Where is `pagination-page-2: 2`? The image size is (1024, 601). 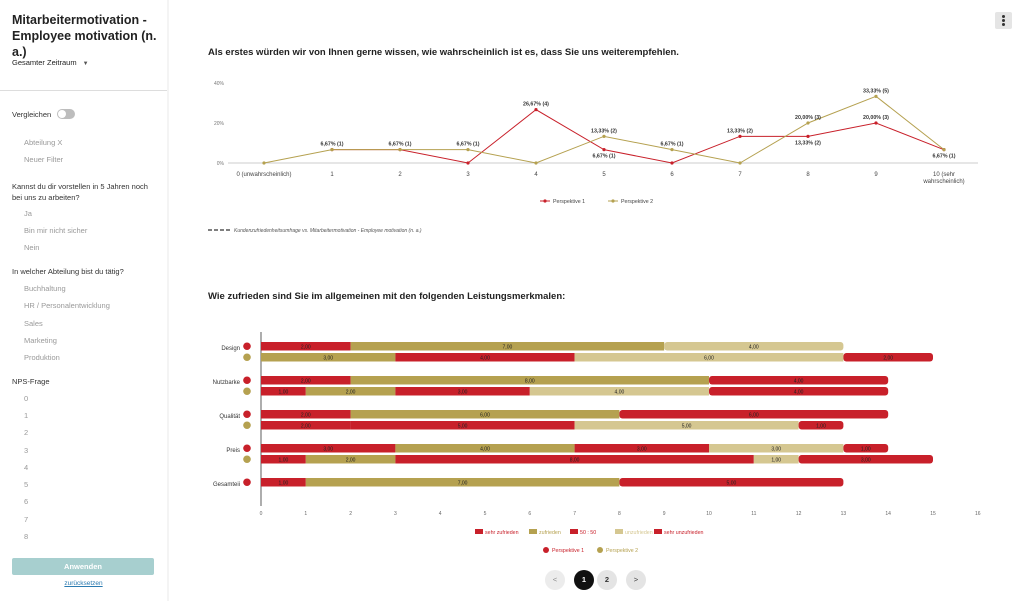 pagination-page-2: 2 is located at coordinates (607, 580).